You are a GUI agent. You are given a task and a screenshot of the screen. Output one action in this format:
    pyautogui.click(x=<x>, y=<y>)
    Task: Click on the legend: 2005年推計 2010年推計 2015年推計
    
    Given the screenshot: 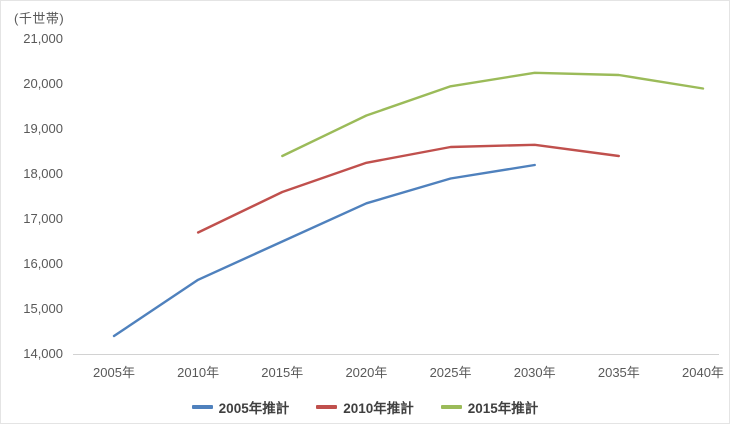 What is the action you would take?
    pyautogui.click(x=365, y=407)
    